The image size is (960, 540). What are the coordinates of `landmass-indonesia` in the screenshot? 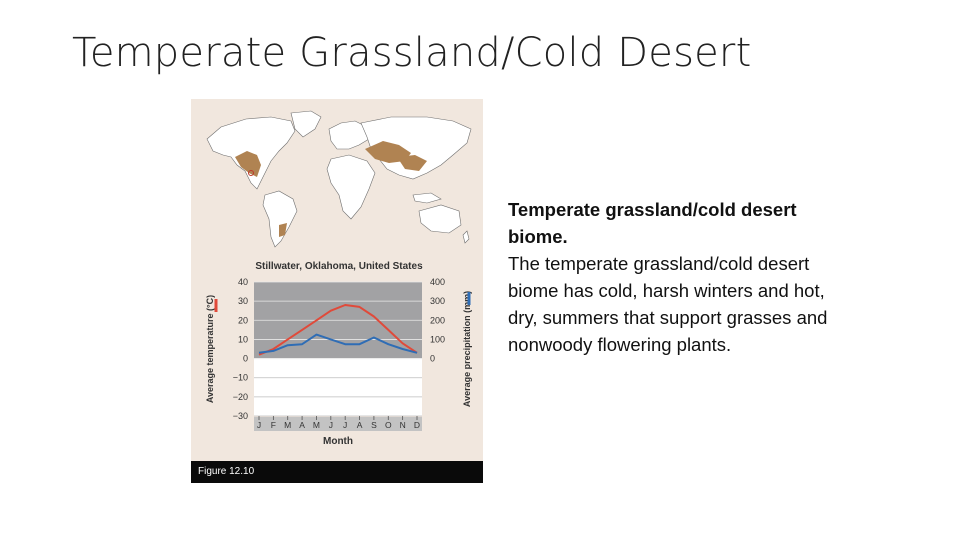 It's located at (427, 198).